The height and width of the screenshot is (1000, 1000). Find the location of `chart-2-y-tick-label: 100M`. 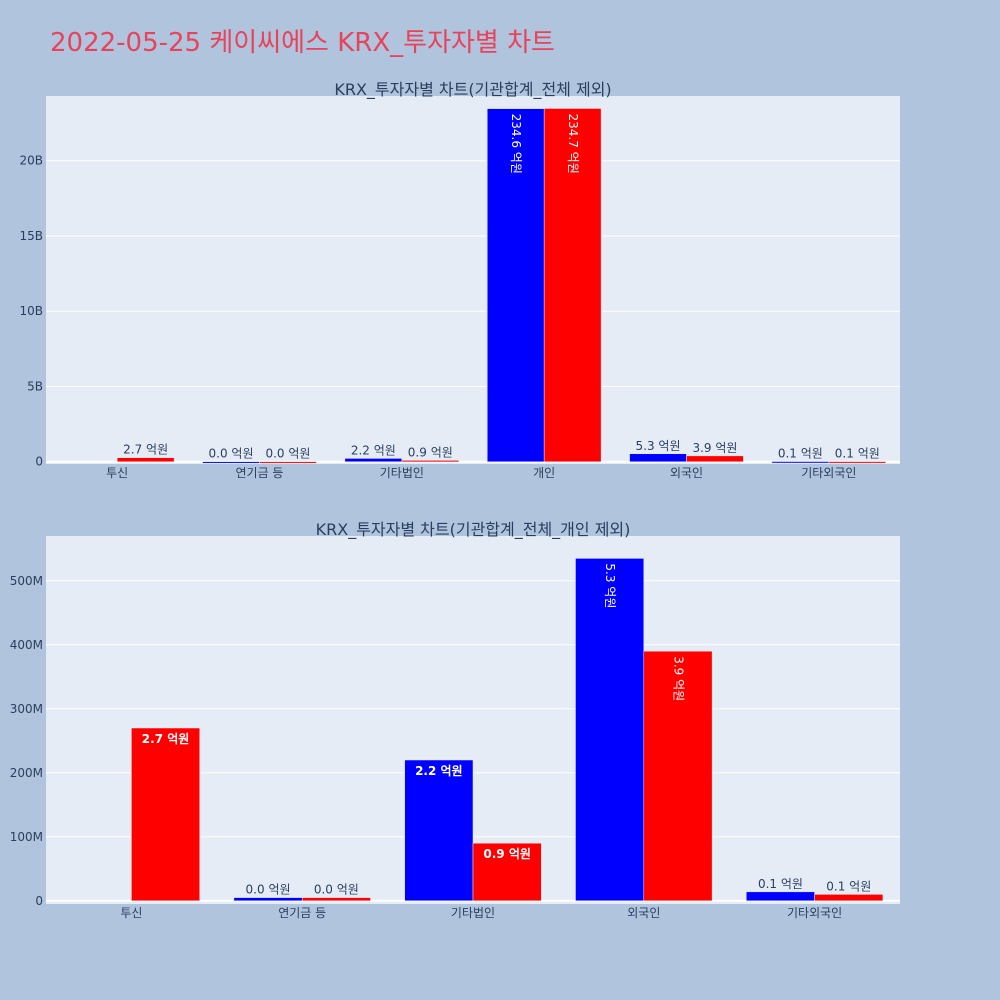

chart-2-y-tick-label: 100M is located at coordinates (26, 837).